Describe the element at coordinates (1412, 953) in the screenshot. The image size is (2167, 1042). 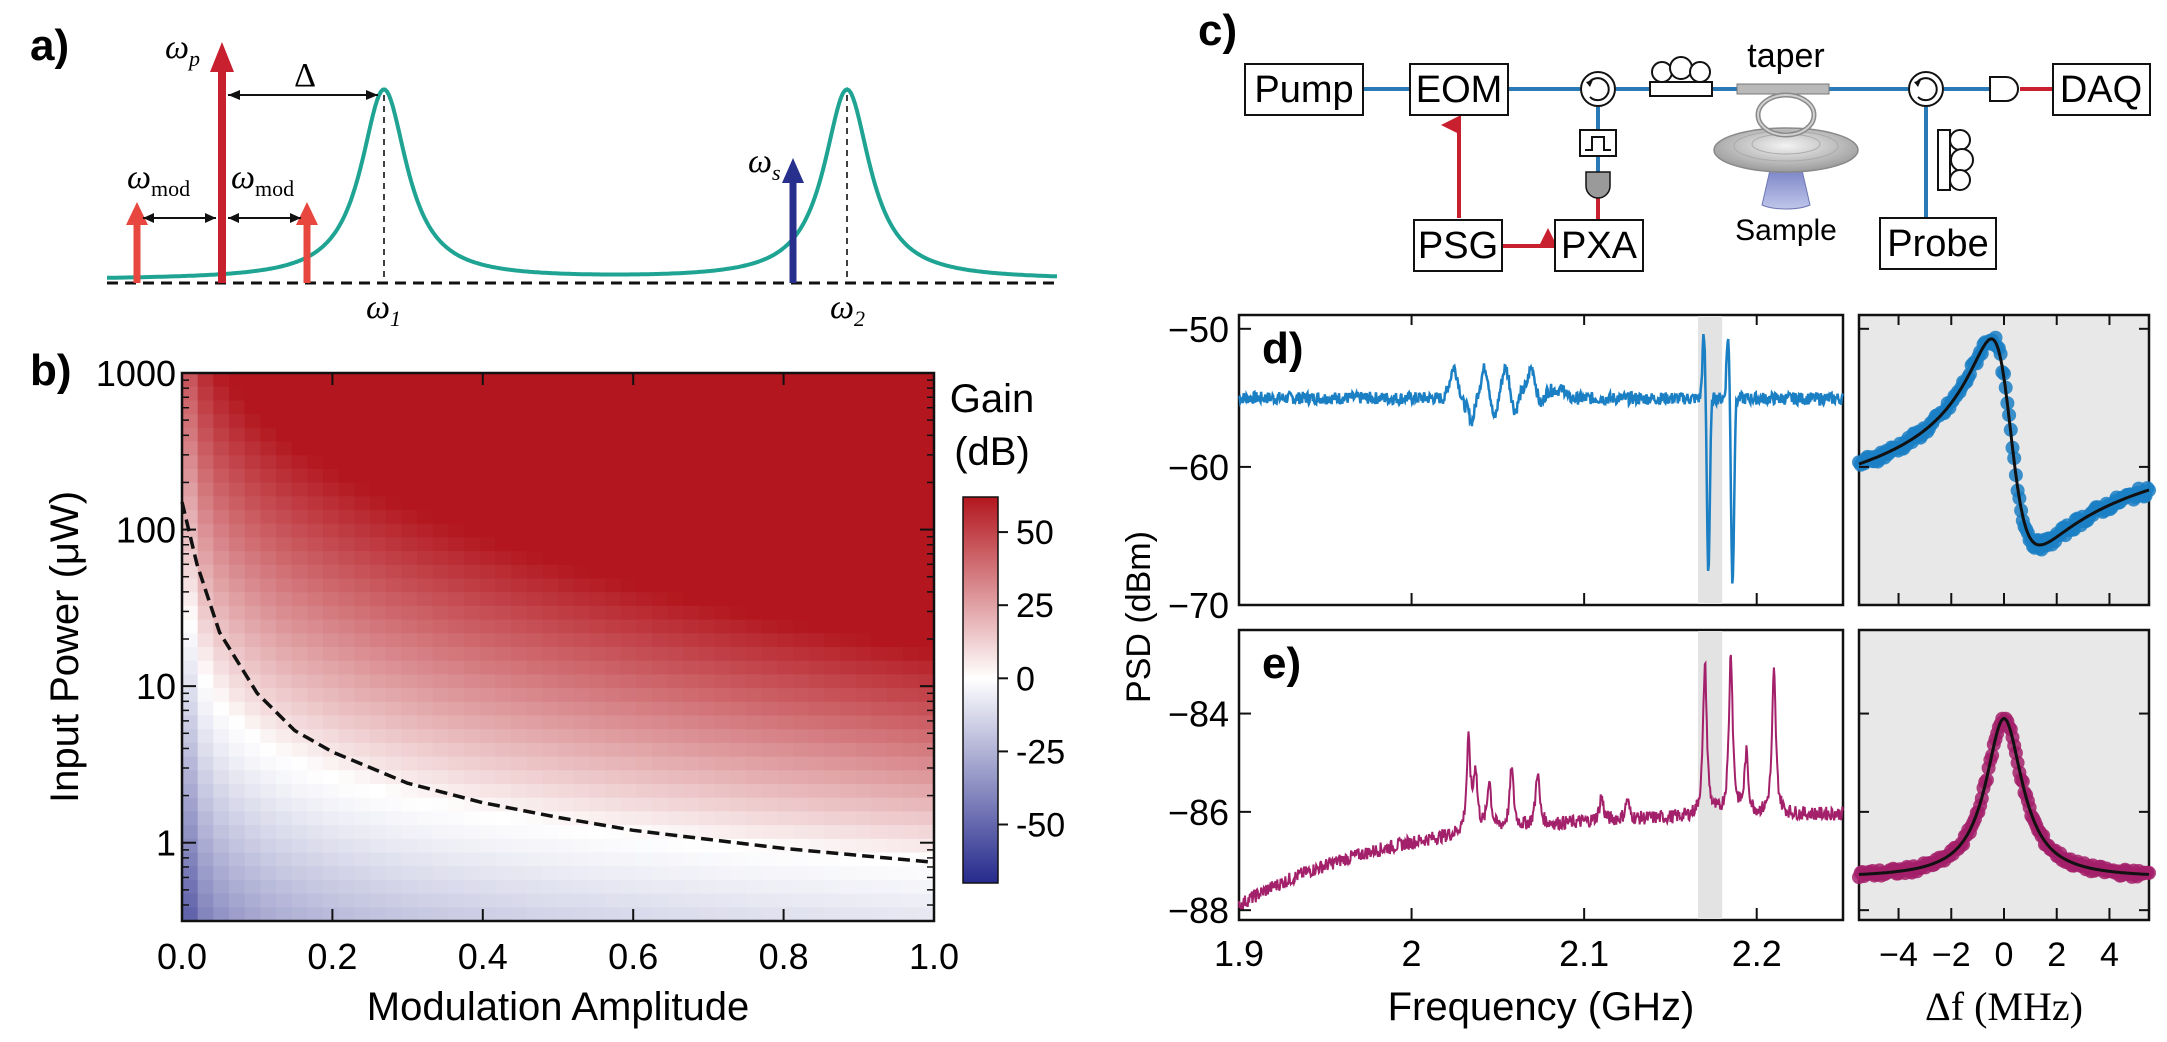
I see `e-x-tick-label: 2` at that location.